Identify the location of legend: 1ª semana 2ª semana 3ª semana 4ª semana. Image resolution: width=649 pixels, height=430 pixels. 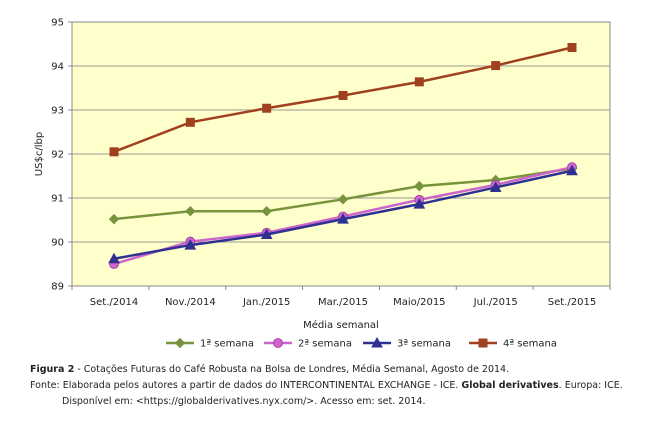
(361, 343).